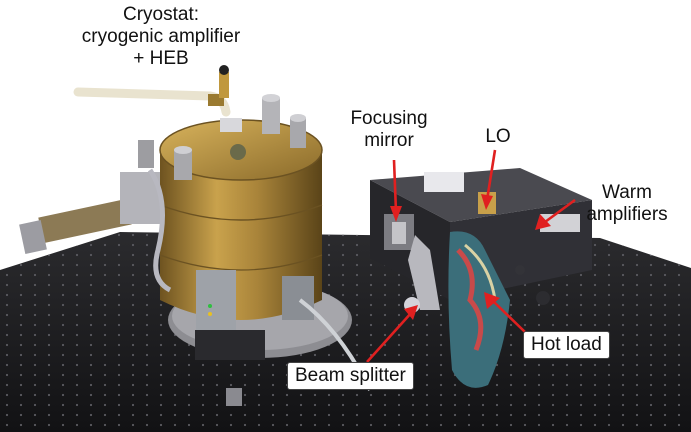  Describe the element at coordinates (216, 300) in the screenshot. I see `electronics-box` at that location.